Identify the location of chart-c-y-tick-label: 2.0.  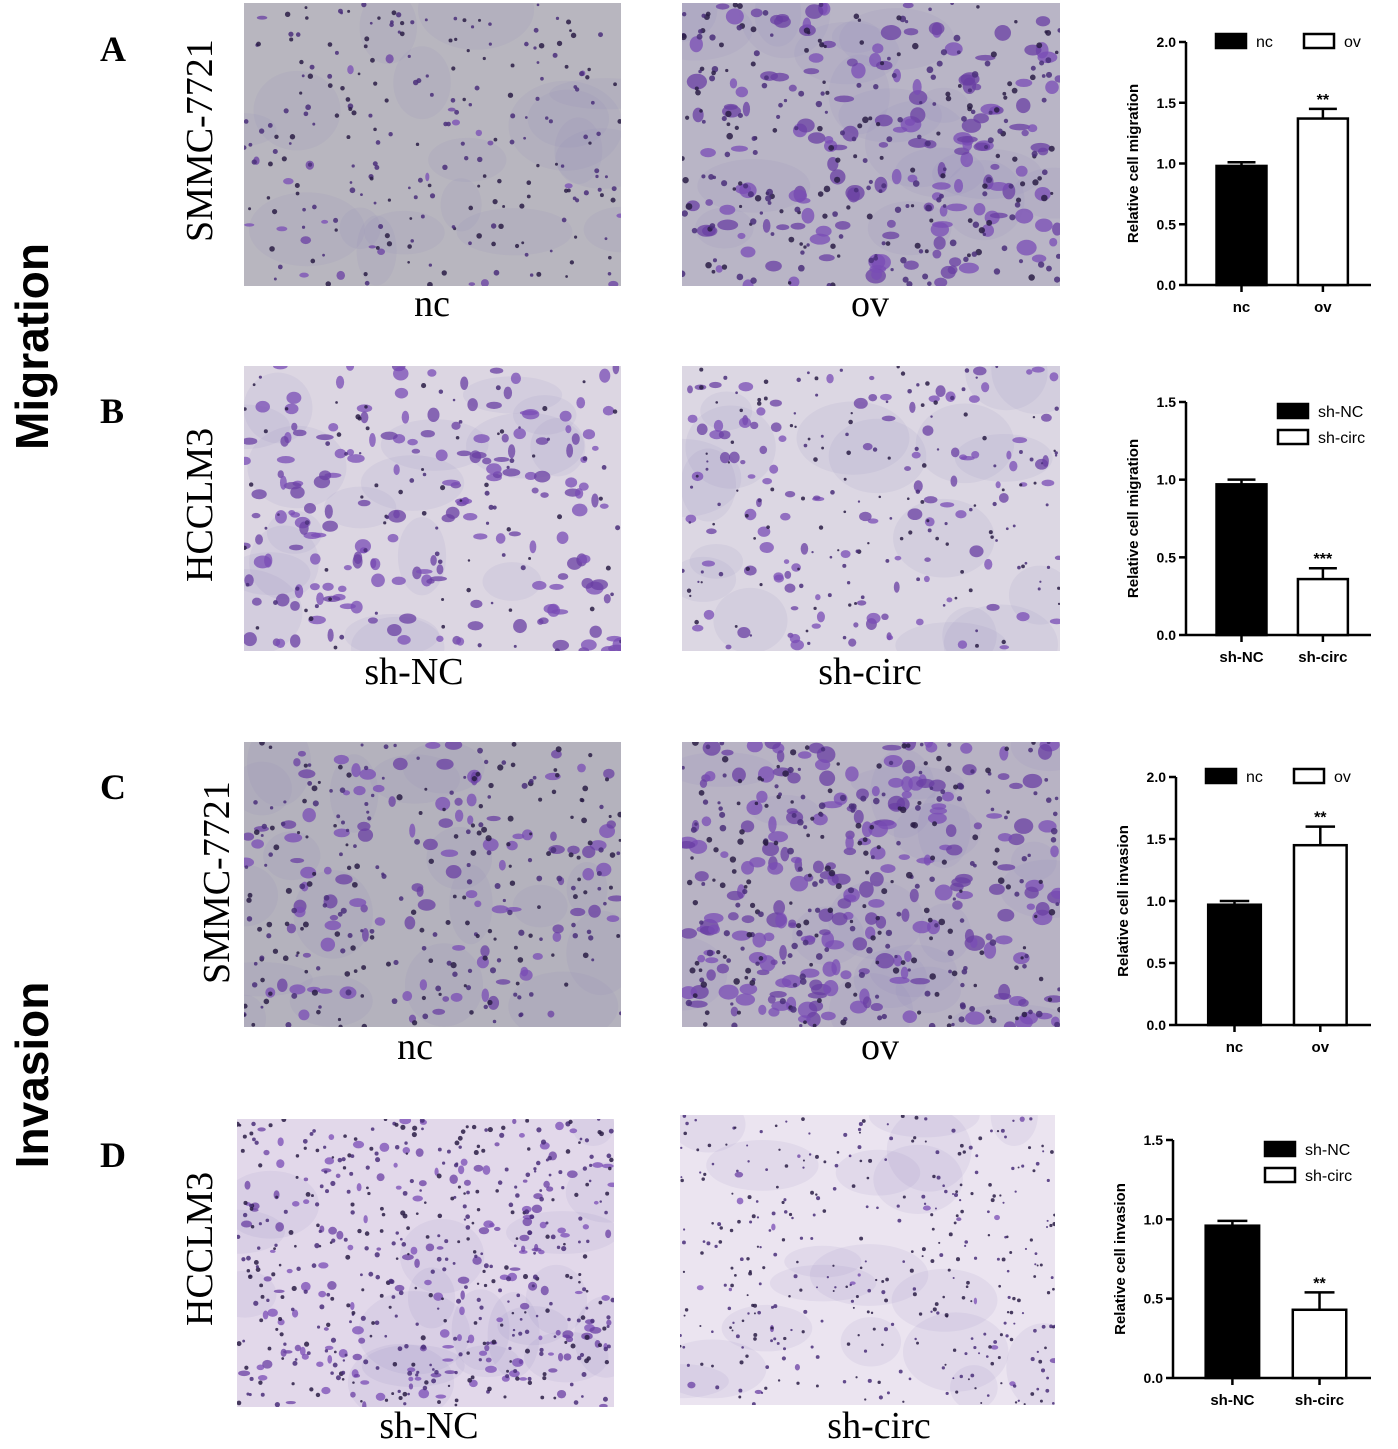
(1157, 777).